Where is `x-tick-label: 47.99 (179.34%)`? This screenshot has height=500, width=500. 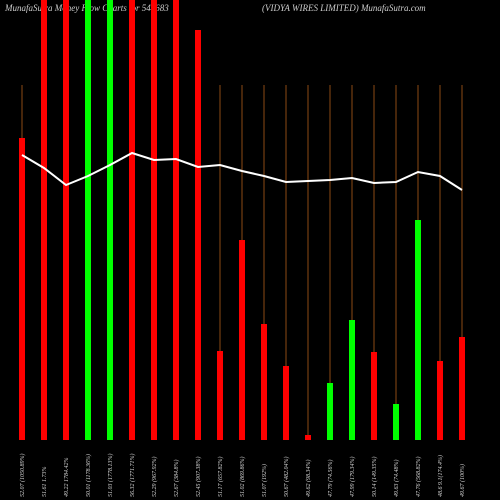 x-tick-label: 47.99 (179.34%) is located at coordinates (352, 477).